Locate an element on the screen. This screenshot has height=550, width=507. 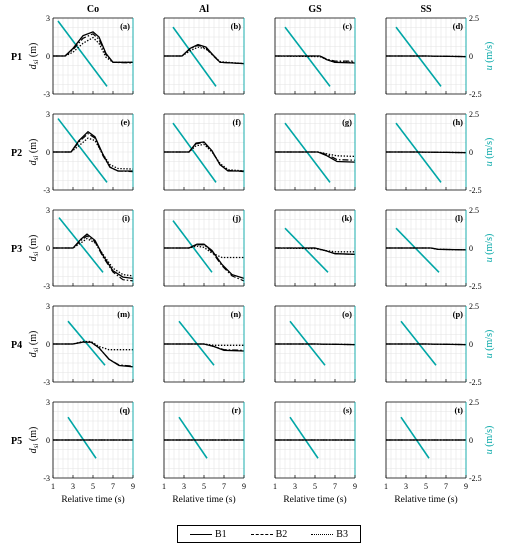
panel-label: (e) is located at coordinates (126, 122).